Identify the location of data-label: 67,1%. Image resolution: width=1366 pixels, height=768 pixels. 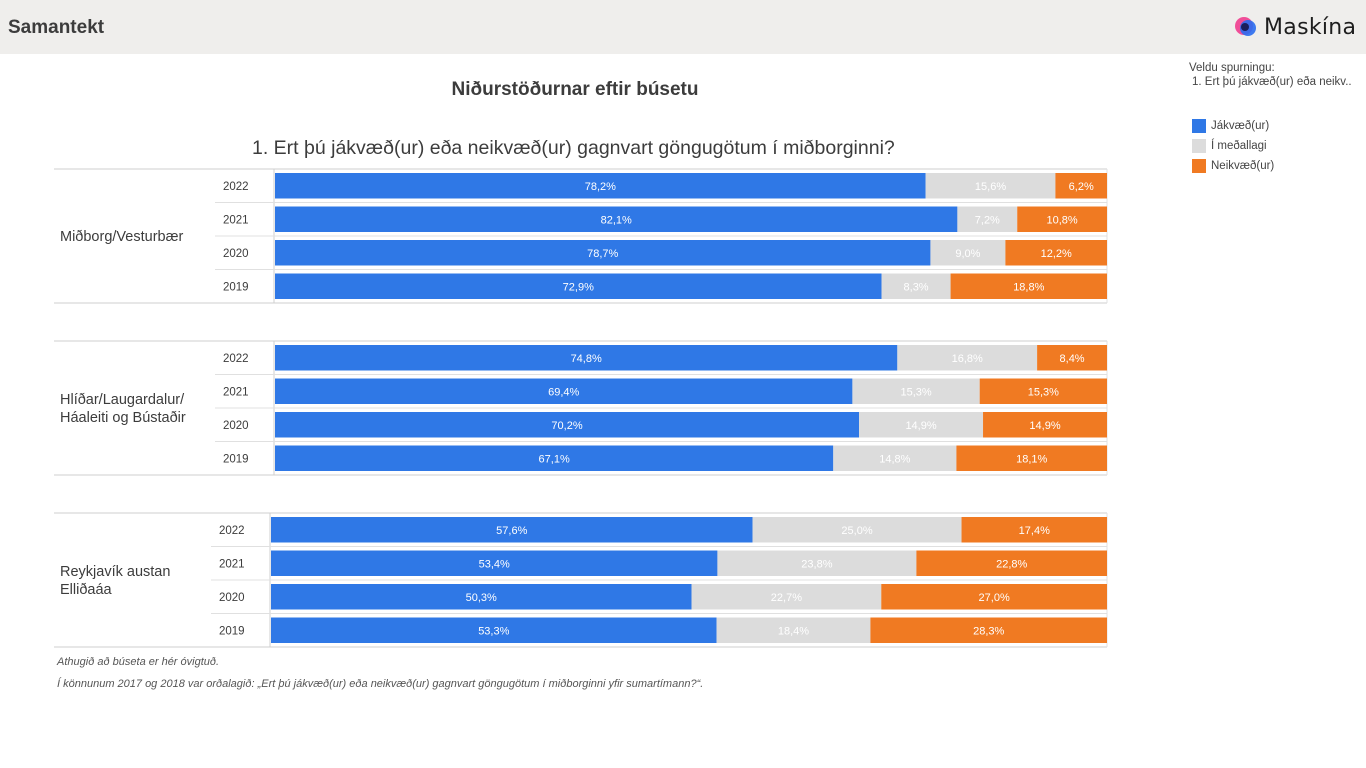
(554, 459).